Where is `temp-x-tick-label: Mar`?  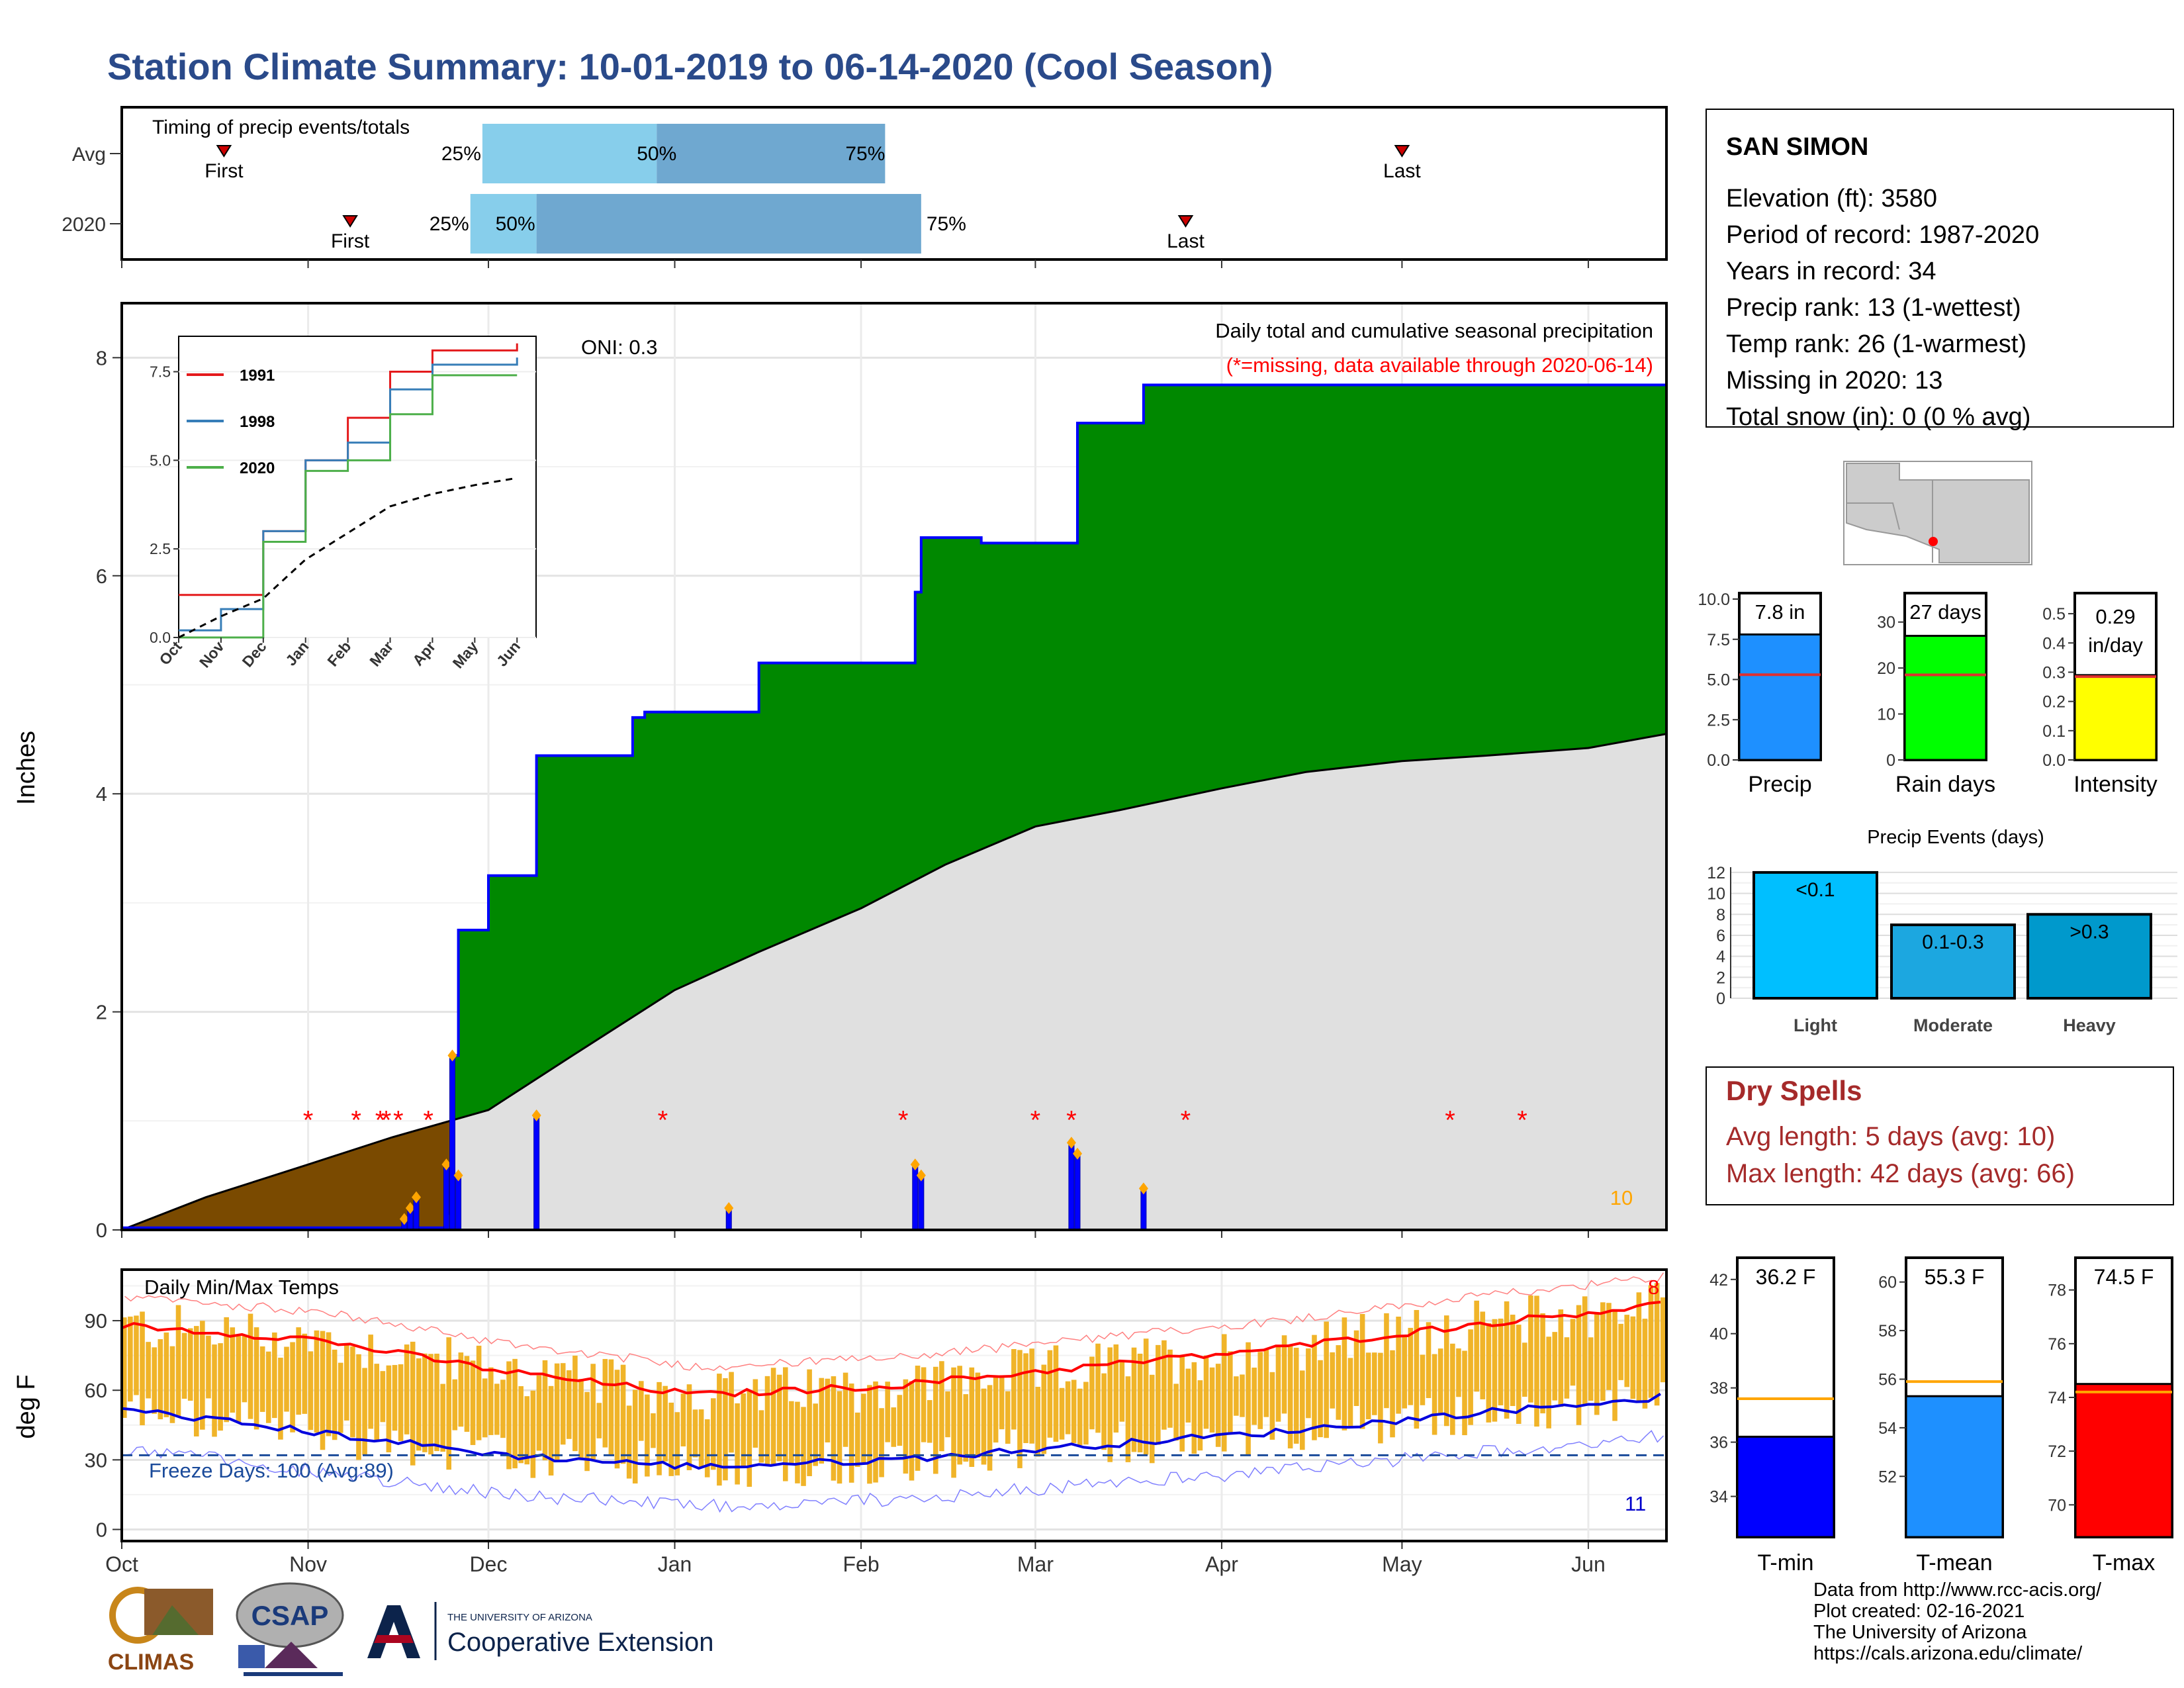
temp-x-tick-label: Mar is located at coordinates (1035, 1564).